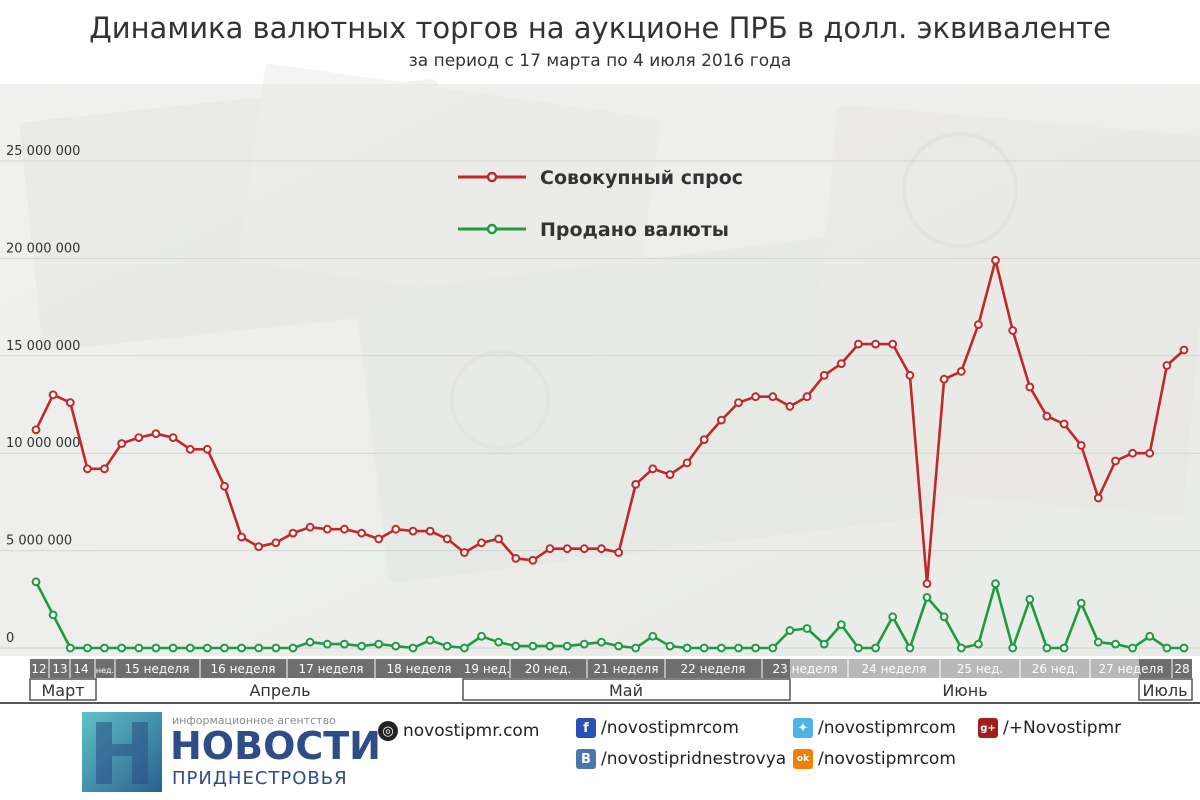 This screenshot has height=800, width=1200. I want to click on month-box-may, so click(626, 689).